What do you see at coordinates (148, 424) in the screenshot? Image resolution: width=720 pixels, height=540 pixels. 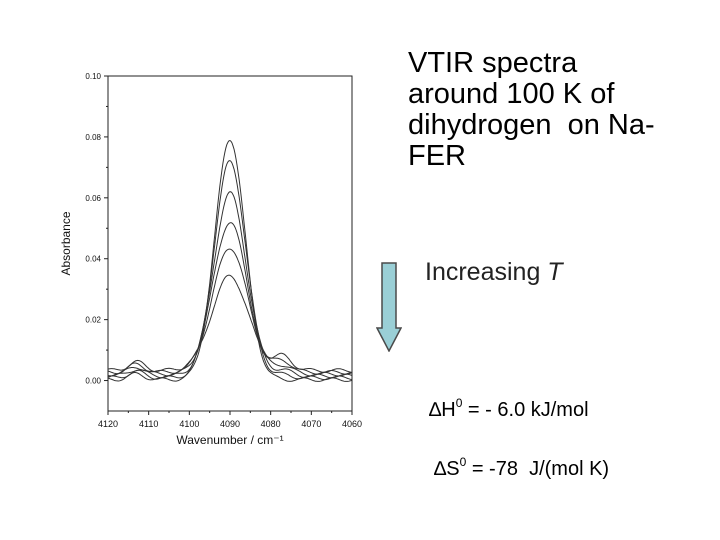 I see `x-tick-label: 4110` at bounding box center [148, 424].